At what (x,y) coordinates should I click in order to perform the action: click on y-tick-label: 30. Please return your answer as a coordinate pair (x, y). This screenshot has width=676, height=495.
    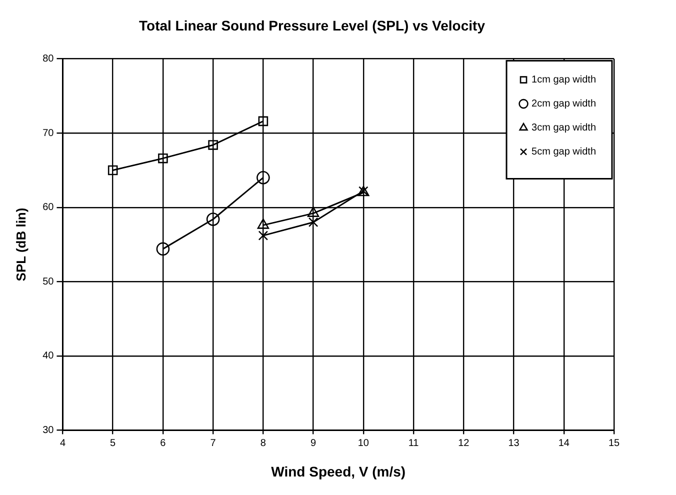
    Looking at the image, I should click on (48, 430).